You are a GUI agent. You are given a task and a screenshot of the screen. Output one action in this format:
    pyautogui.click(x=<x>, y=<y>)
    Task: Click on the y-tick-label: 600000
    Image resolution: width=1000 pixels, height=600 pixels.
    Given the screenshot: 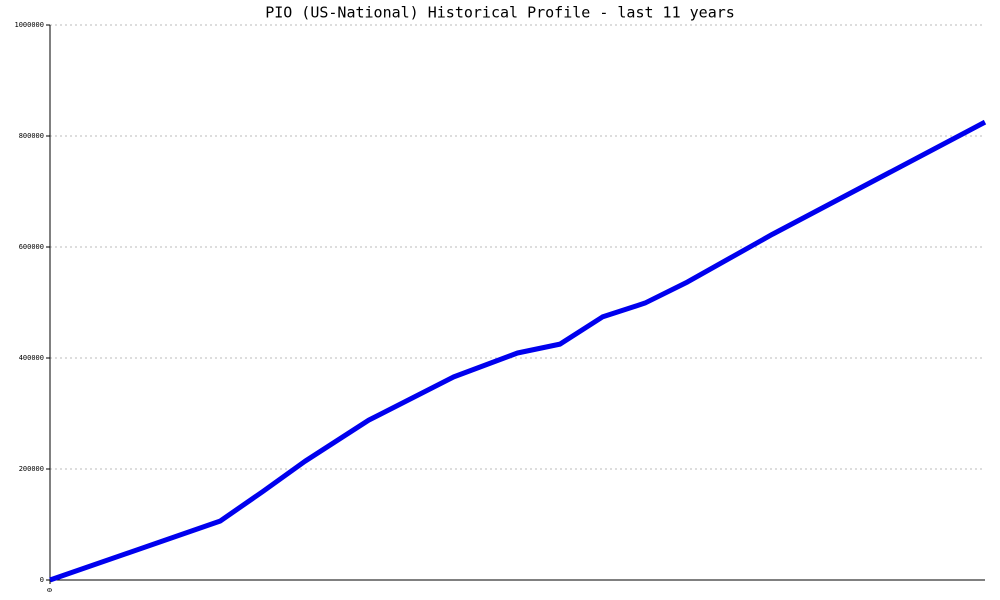 What is the action you would take?
    pyautogui.click(x=31, y=247)
    